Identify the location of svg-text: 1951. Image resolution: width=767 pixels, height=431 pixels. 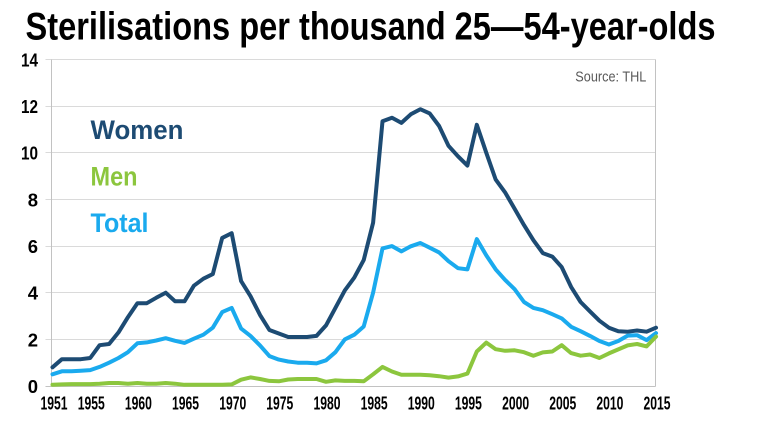
(54, 403).